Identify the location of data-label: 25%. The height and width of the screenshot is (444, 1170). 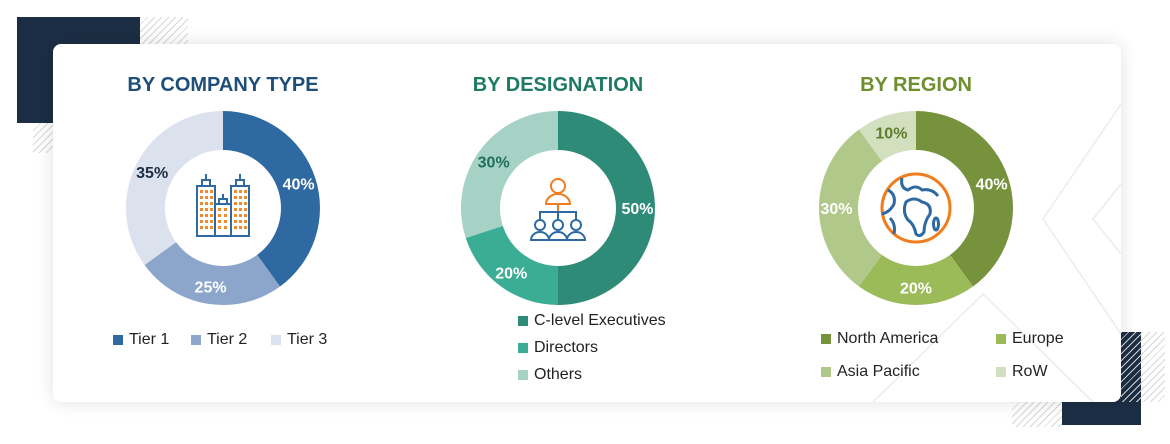
(211, 288).